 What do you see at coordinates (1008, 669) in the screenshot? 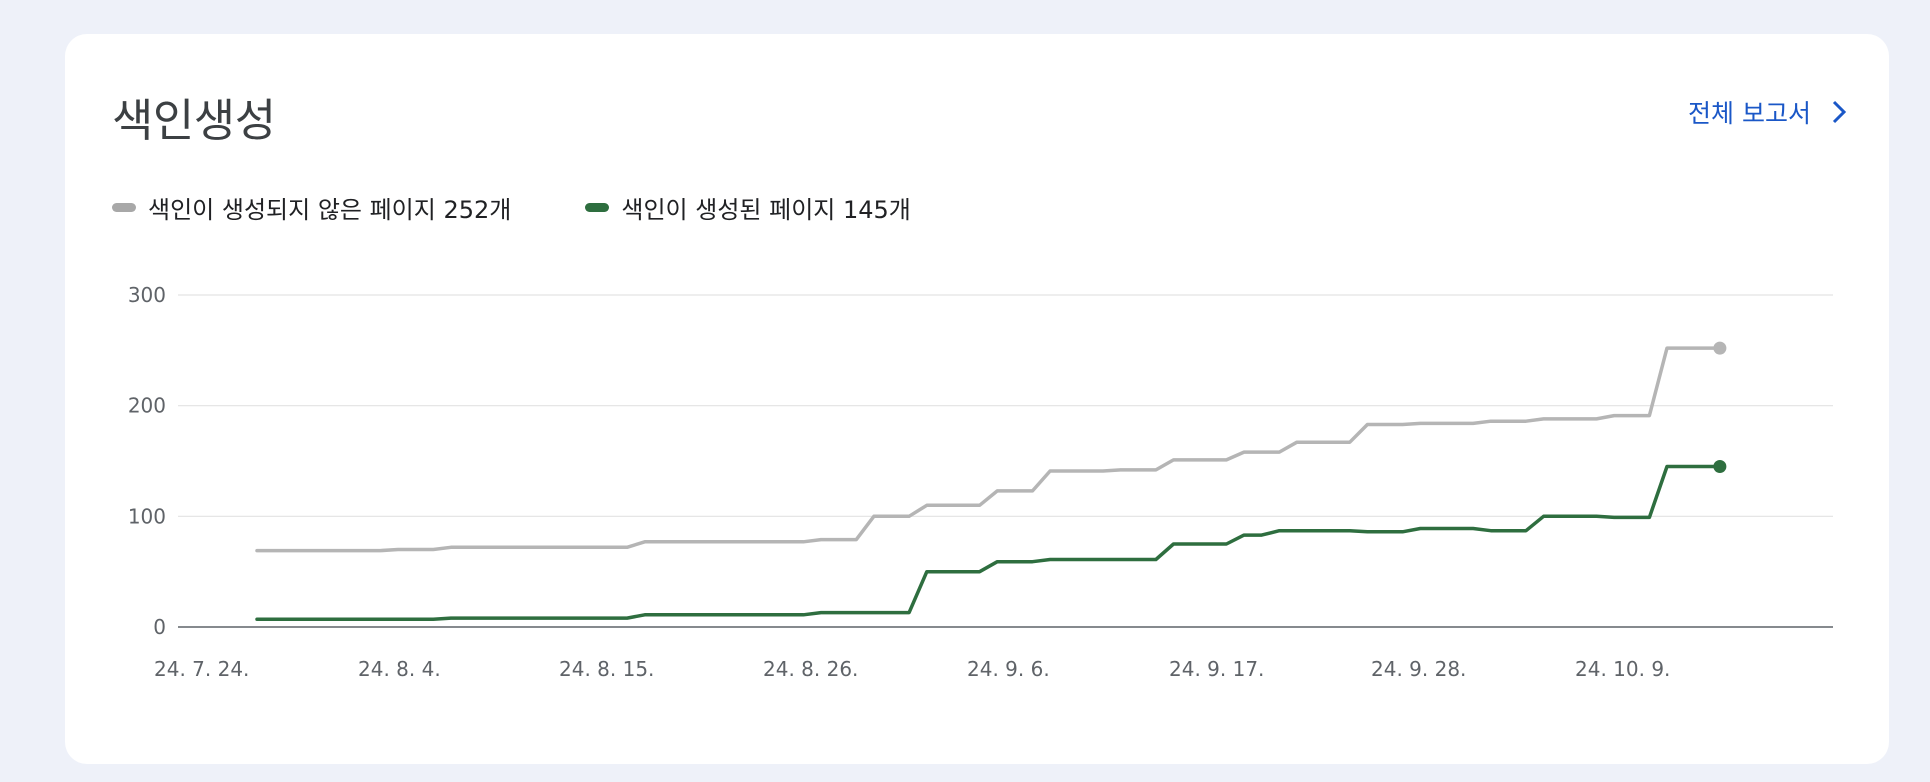
I see `x-tick-label: 24. 9. 6.` at bounding box center [1008, 669].